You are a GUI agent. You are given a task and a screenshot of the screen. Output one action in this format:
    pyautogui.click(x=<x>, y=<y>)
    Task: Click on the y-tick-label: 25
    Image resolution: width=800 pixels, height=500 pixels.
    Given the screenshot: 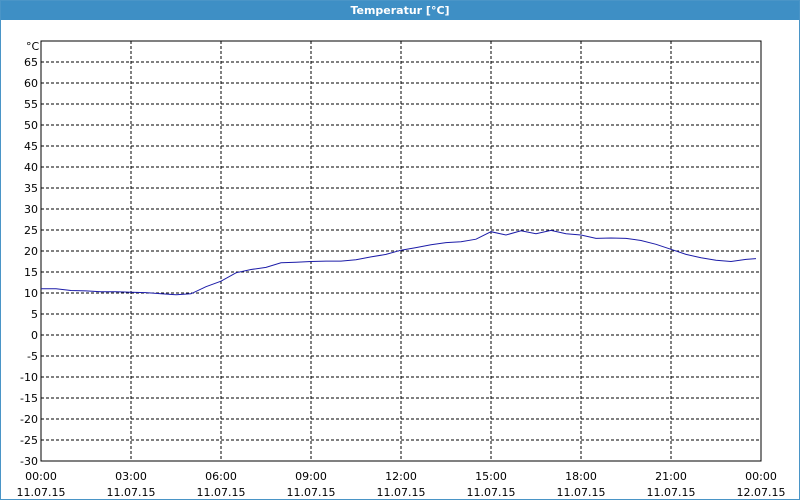 What is the action you would take?
    pyautogui.click(x=31, y=230)
    